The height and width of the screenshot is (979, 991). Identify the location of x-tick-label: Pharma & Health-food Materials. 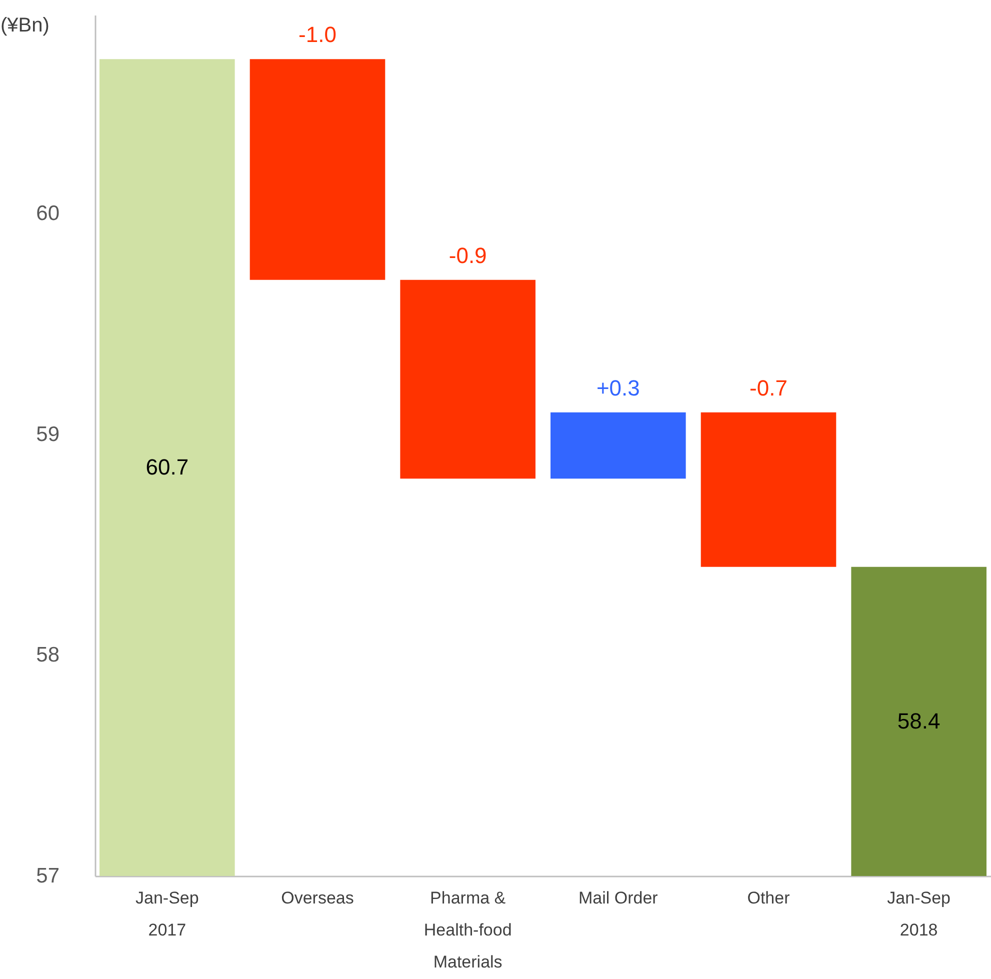
(468, 930).